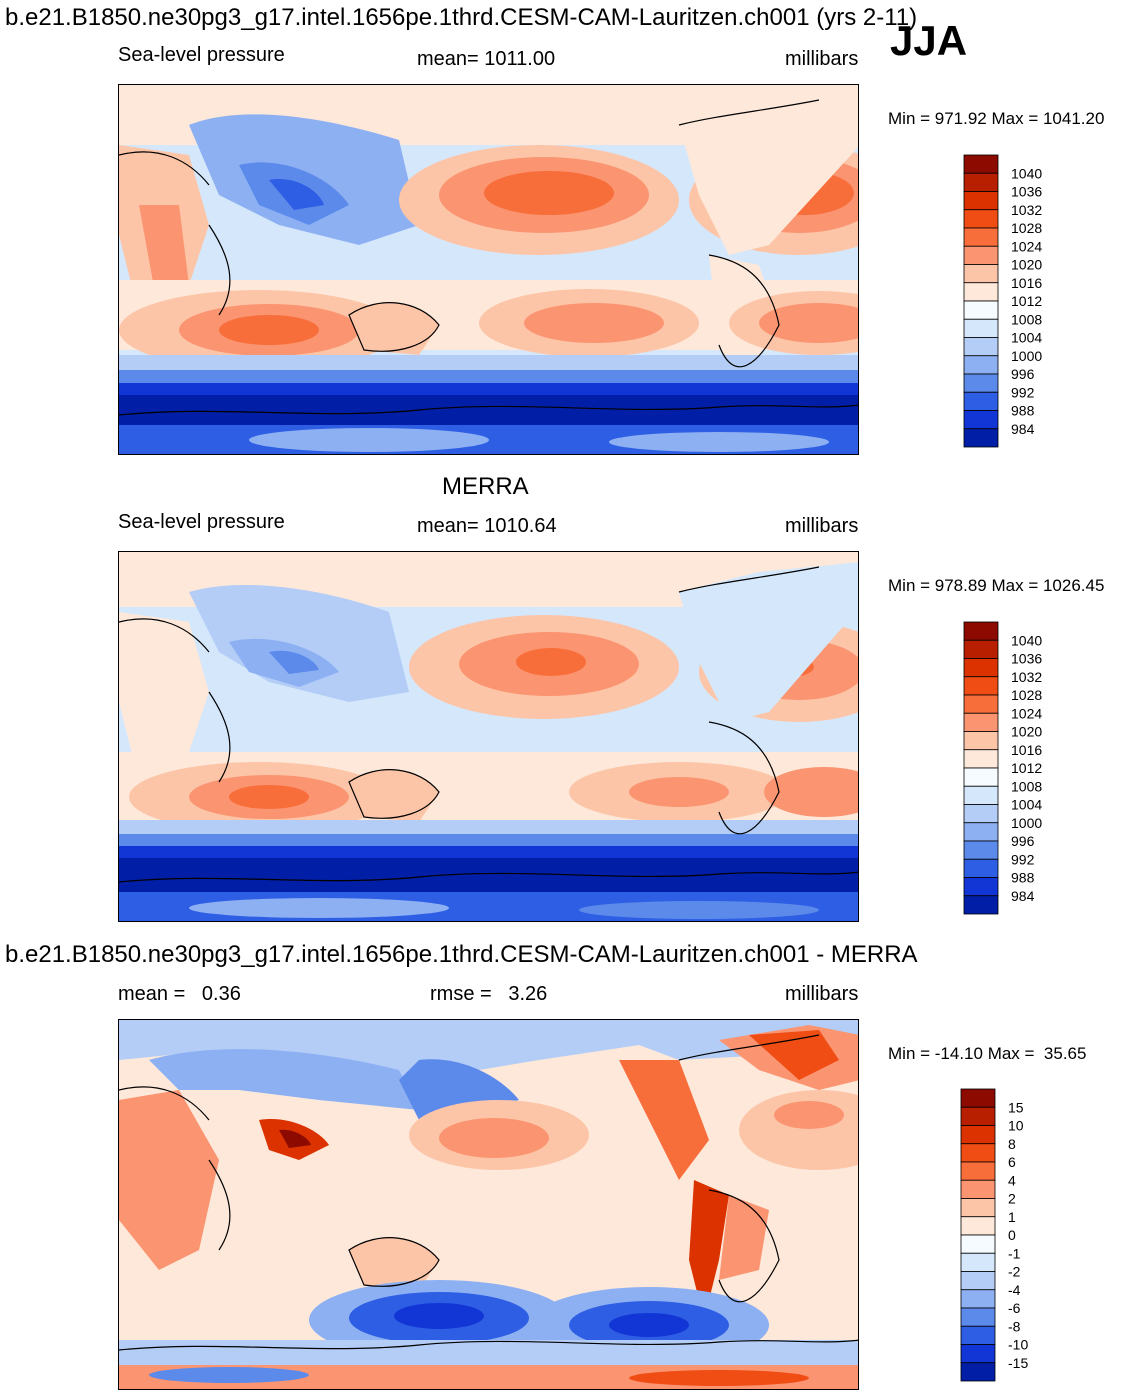 The height and width of the screenshot is (1396, 1125). What do you see at coordinates (1014, 1290) in the screenshot?
I see `colorbar-tick-label: -4` at bounding box center [1014, 1290].